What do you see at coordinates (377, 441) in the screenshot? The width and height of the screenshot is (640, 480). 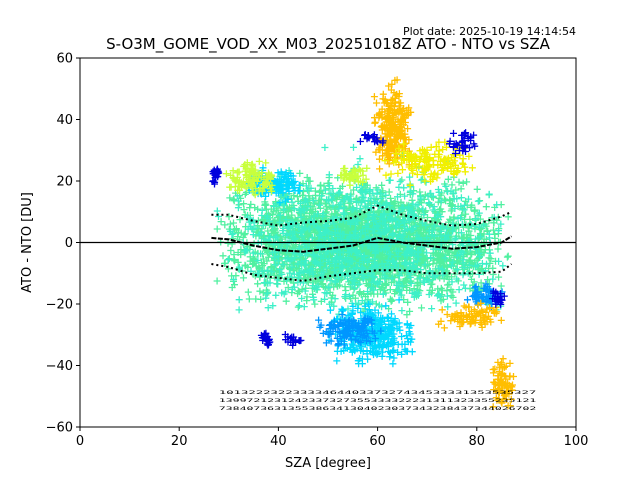 I see `x-tick-label: 60` at bounding box center [377, 441].